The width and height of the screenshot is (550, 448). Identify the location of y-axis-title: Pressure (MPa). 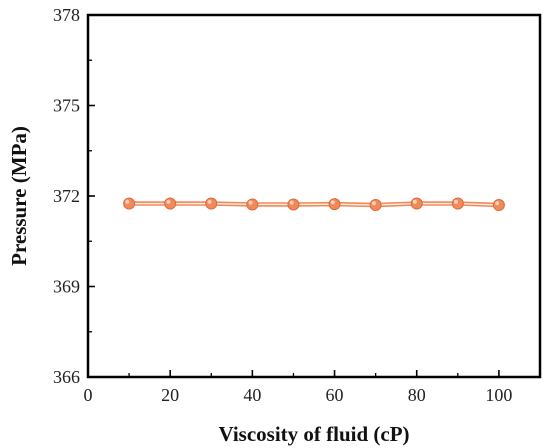
(19, 196).